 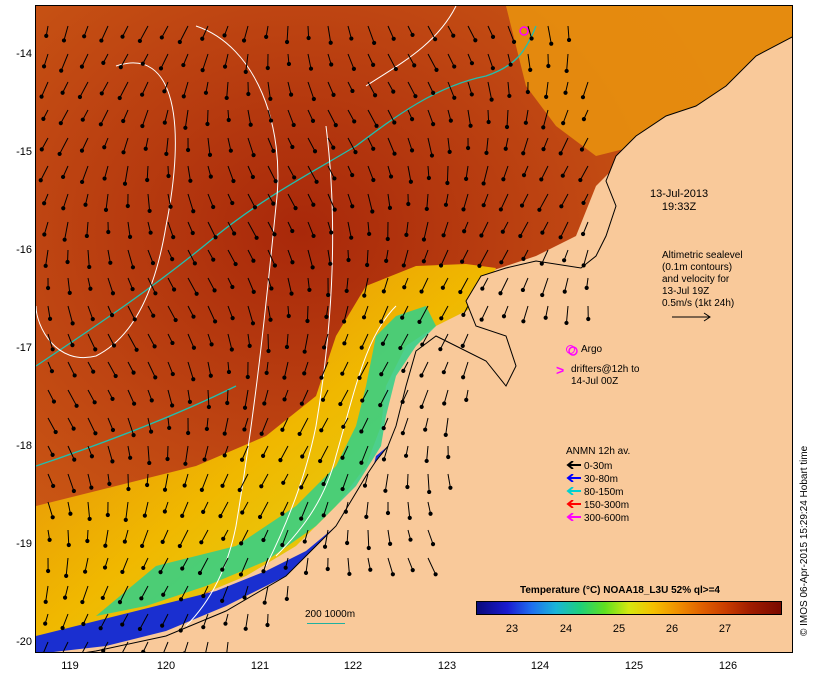 What do you see at coordinates (598, 451) in the screenshot?
I see `anmn-title: ANMN 12h av.` at bounding box center [598, 451].